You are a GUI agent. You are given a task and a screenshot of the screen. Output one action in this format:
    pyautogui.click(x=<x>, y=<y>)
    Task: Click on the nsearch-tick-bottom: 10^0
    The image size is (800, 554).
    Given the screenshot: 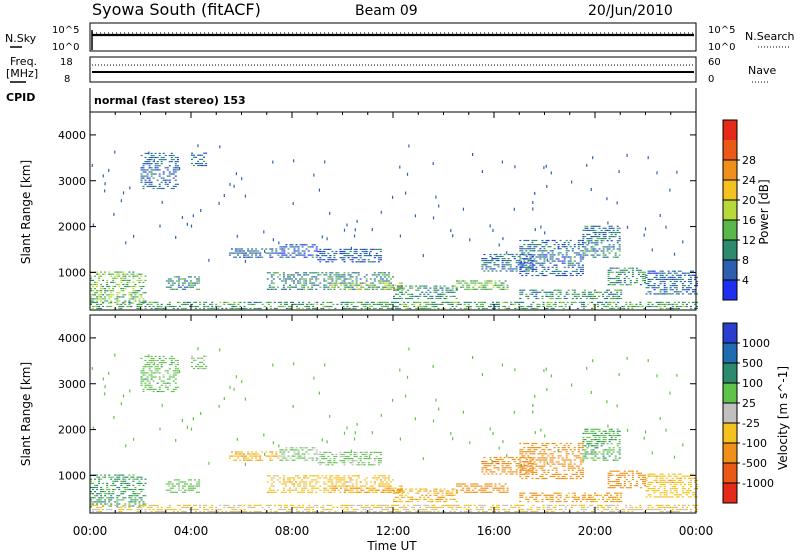 What is the action you would take?
    pyautogui.click(x=721, y=47)
    